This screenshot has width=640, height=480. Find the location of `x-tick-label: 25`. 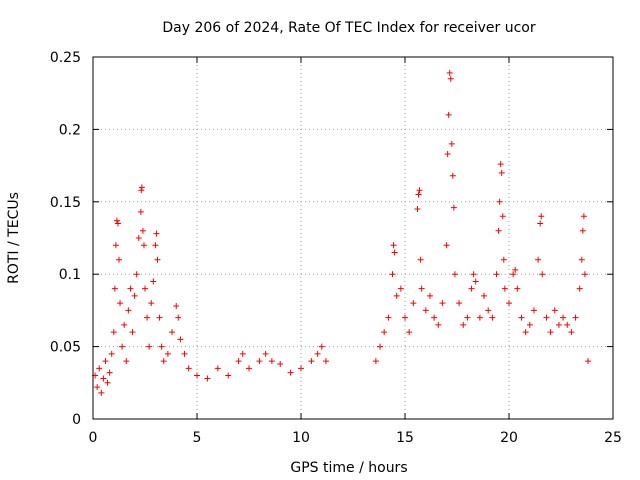

x-tick-label: 25 is located at coordinates (613, 438).